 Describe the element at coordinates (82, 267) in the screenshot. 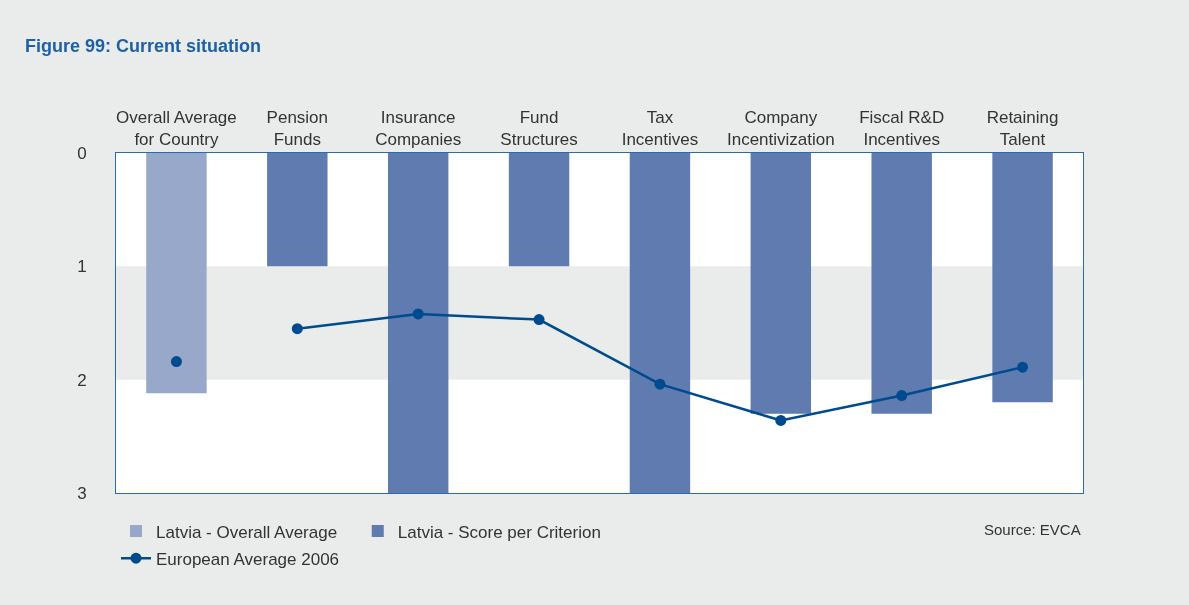

I see `y-tick-label: 1` at that location.